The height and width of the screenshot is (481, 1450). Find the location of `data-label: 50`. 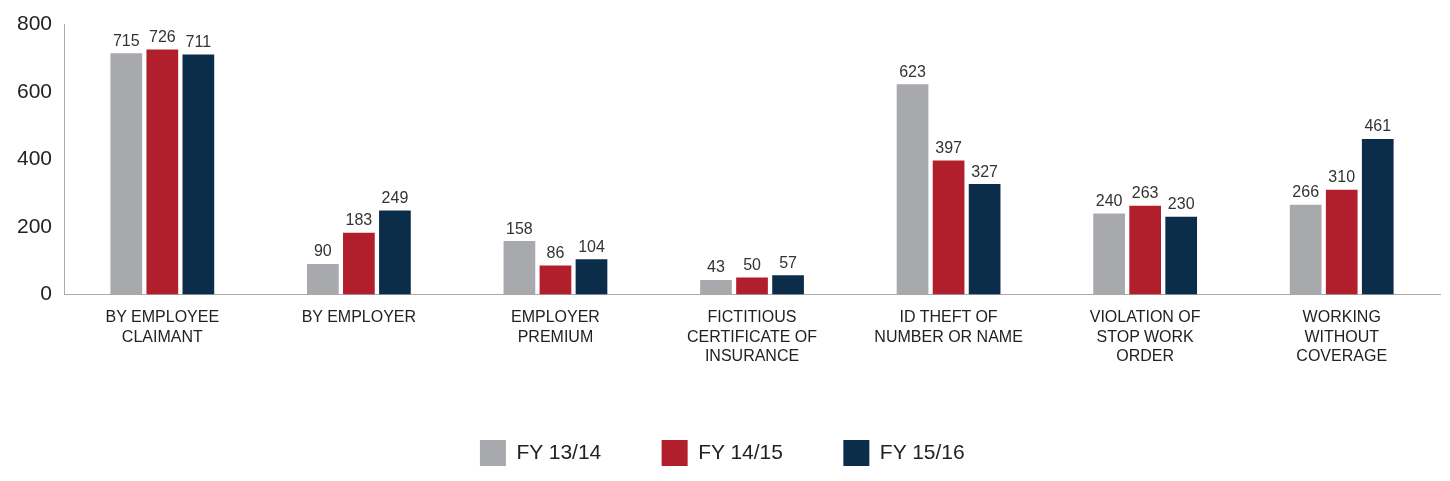

data-label: 50 is located at coordinates (752, 264).